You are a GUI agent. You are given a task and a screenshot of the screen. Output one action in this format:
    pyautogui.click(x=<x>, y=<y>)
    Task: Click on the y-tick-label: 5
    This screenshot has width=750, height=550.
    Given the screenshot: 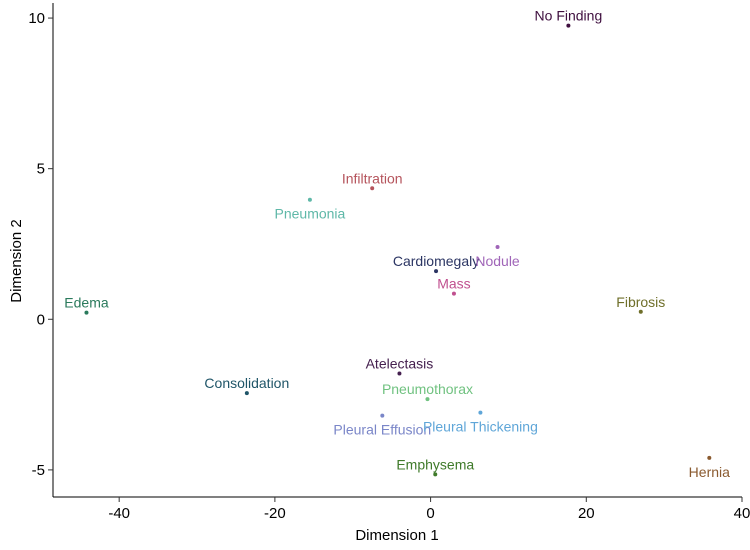 What is the action you would take?
    pyautogui.click(x=41, y=169)
    